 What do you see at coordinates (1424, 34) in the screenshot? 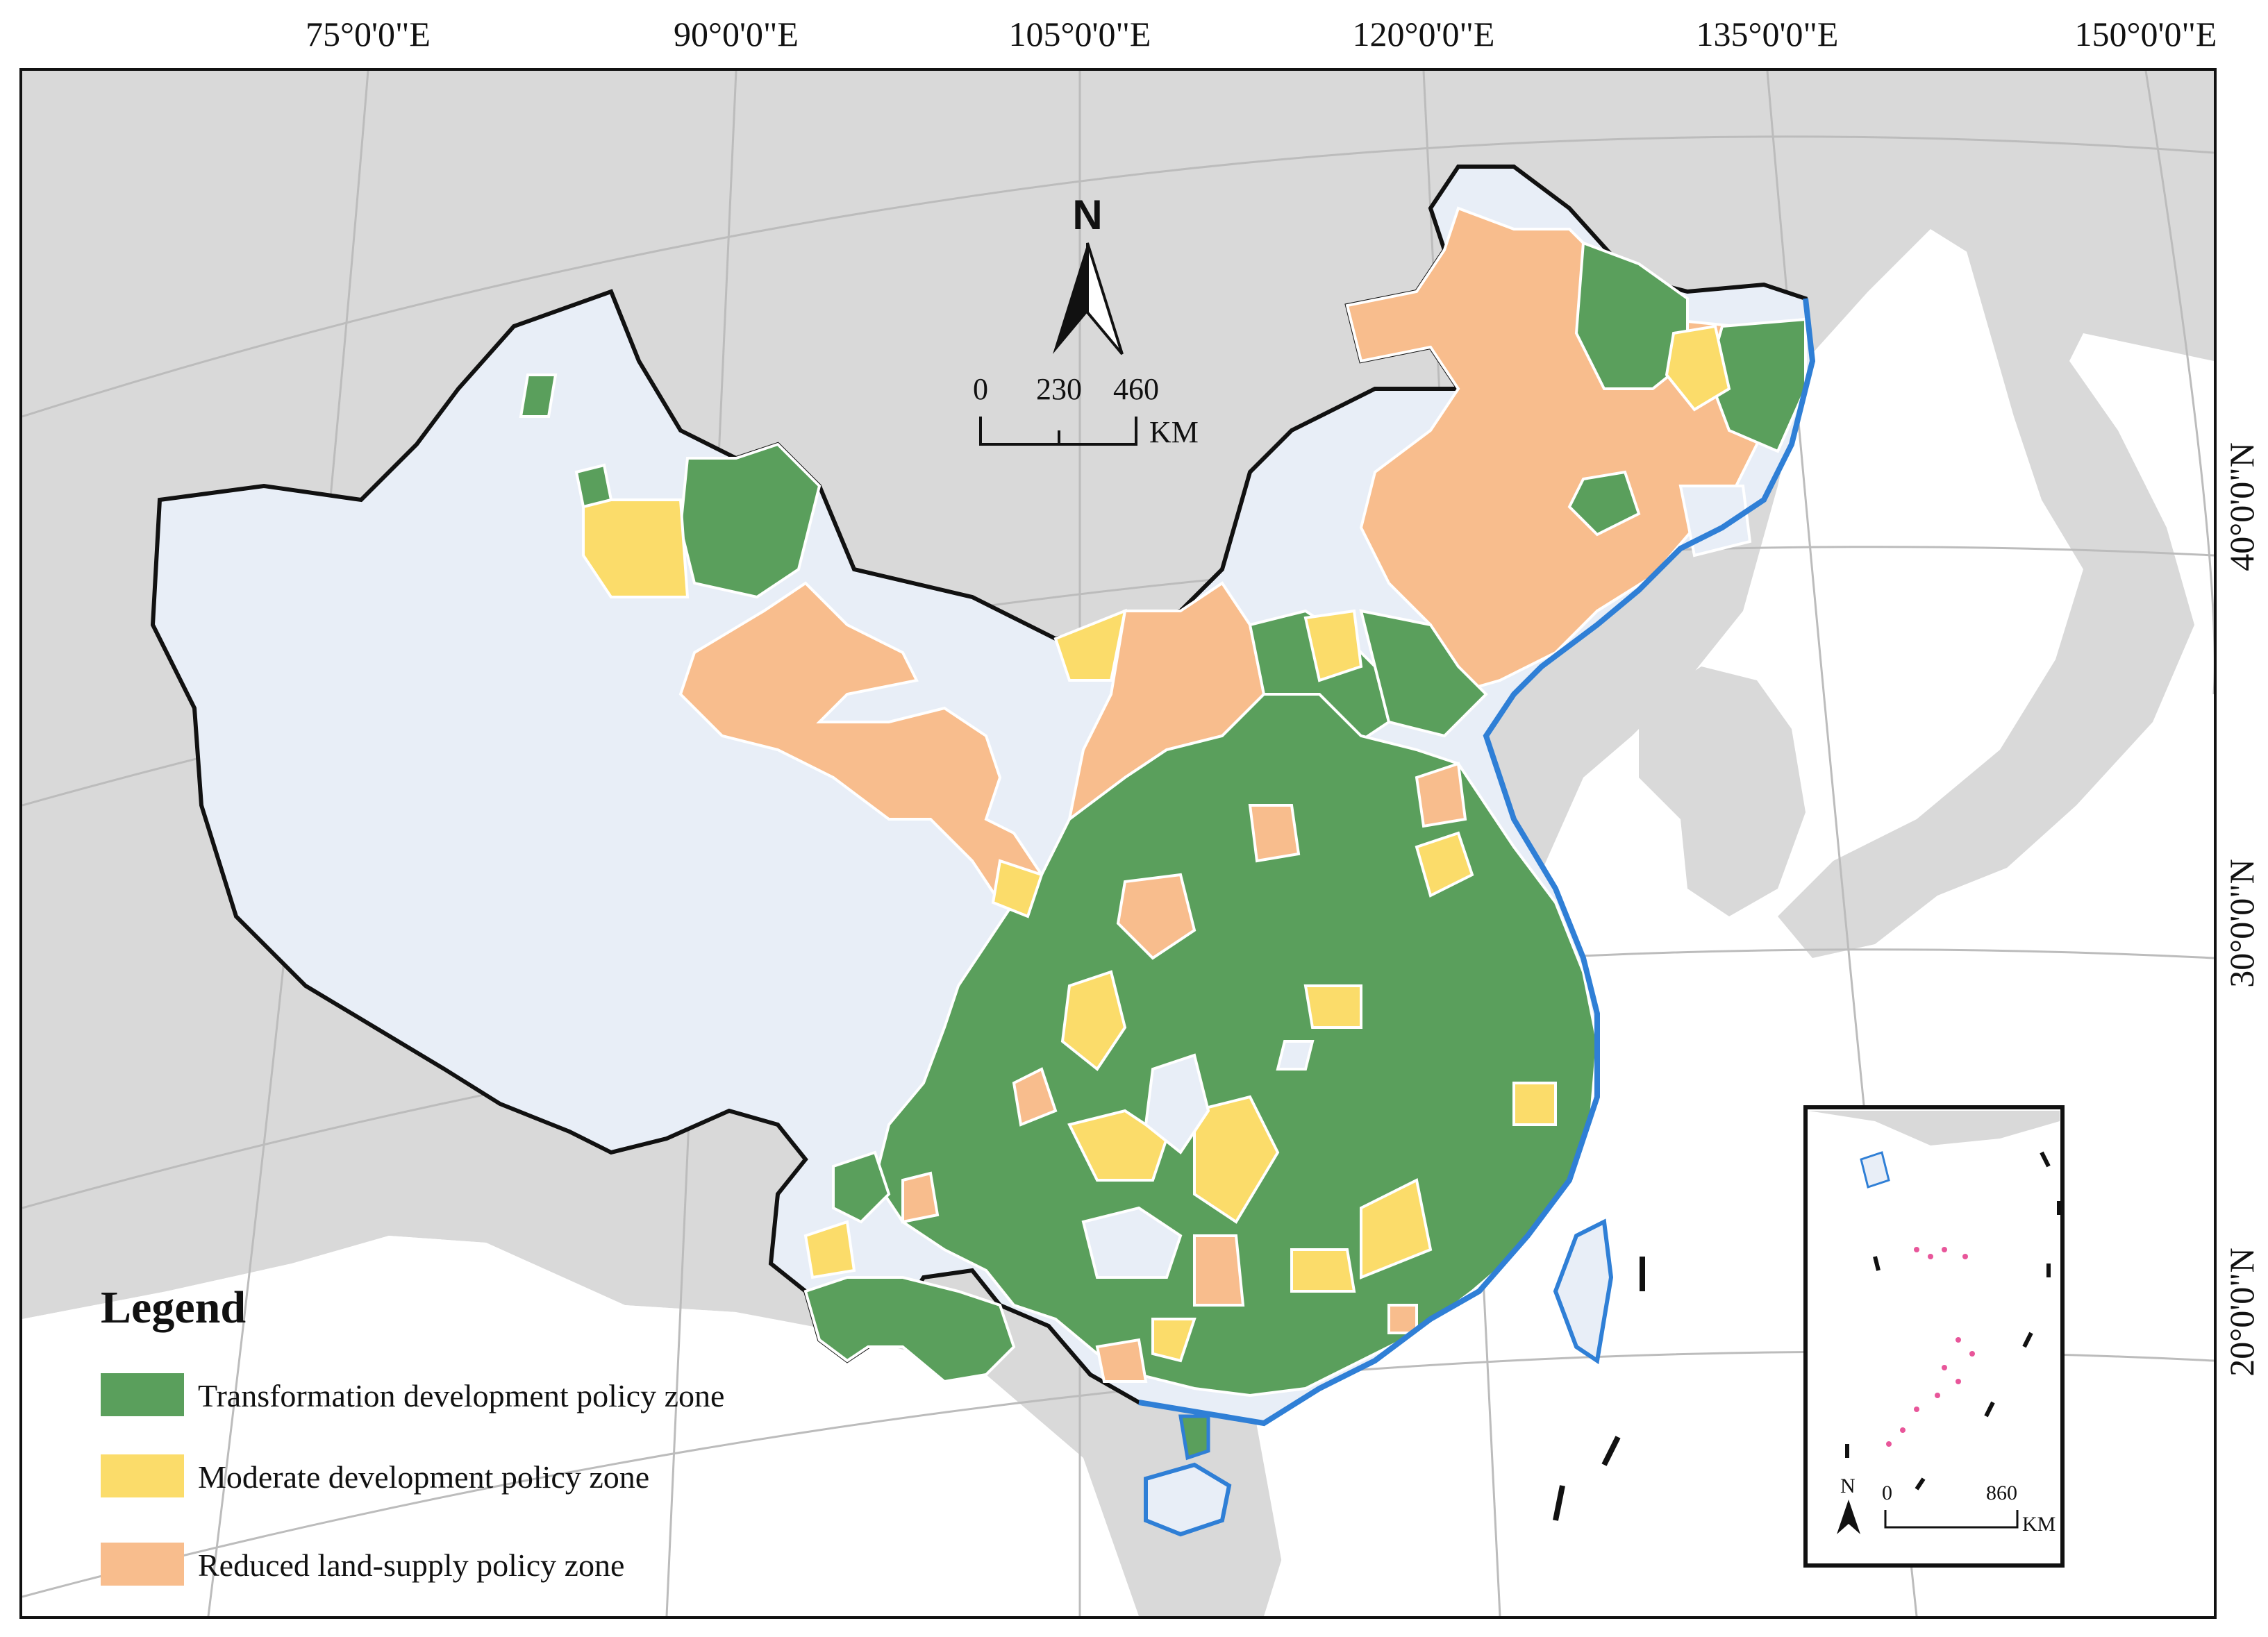
I see `graticule-label-120e: 120°0'0"E` at bounding box center [1424, 34].